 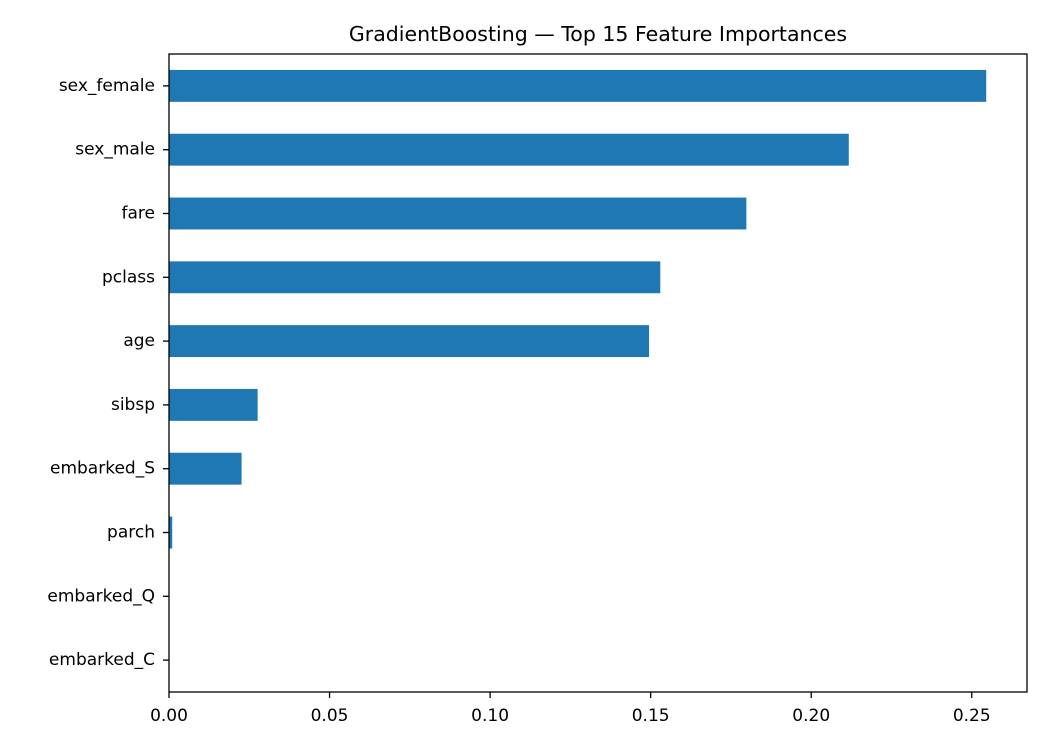 What do you see at coordinates (651, 716) in the screenshot?
I see `x-tick-label: 0.15` at bounding box center [651, 716].